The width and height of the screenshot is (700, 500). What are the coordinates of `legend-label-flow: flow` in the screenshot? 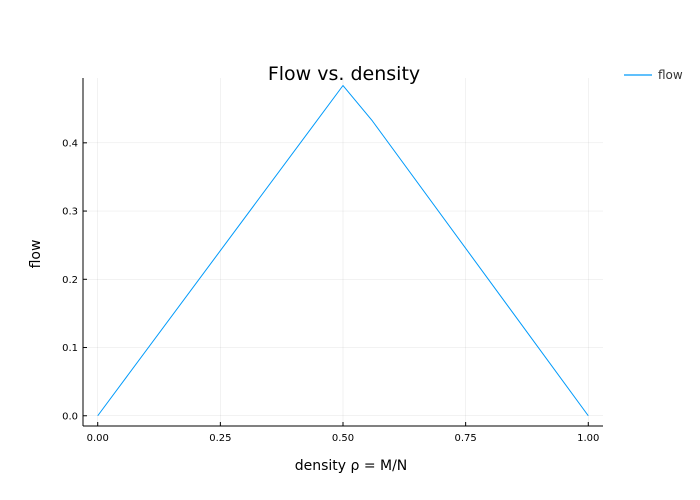 It's located at (670, 75).